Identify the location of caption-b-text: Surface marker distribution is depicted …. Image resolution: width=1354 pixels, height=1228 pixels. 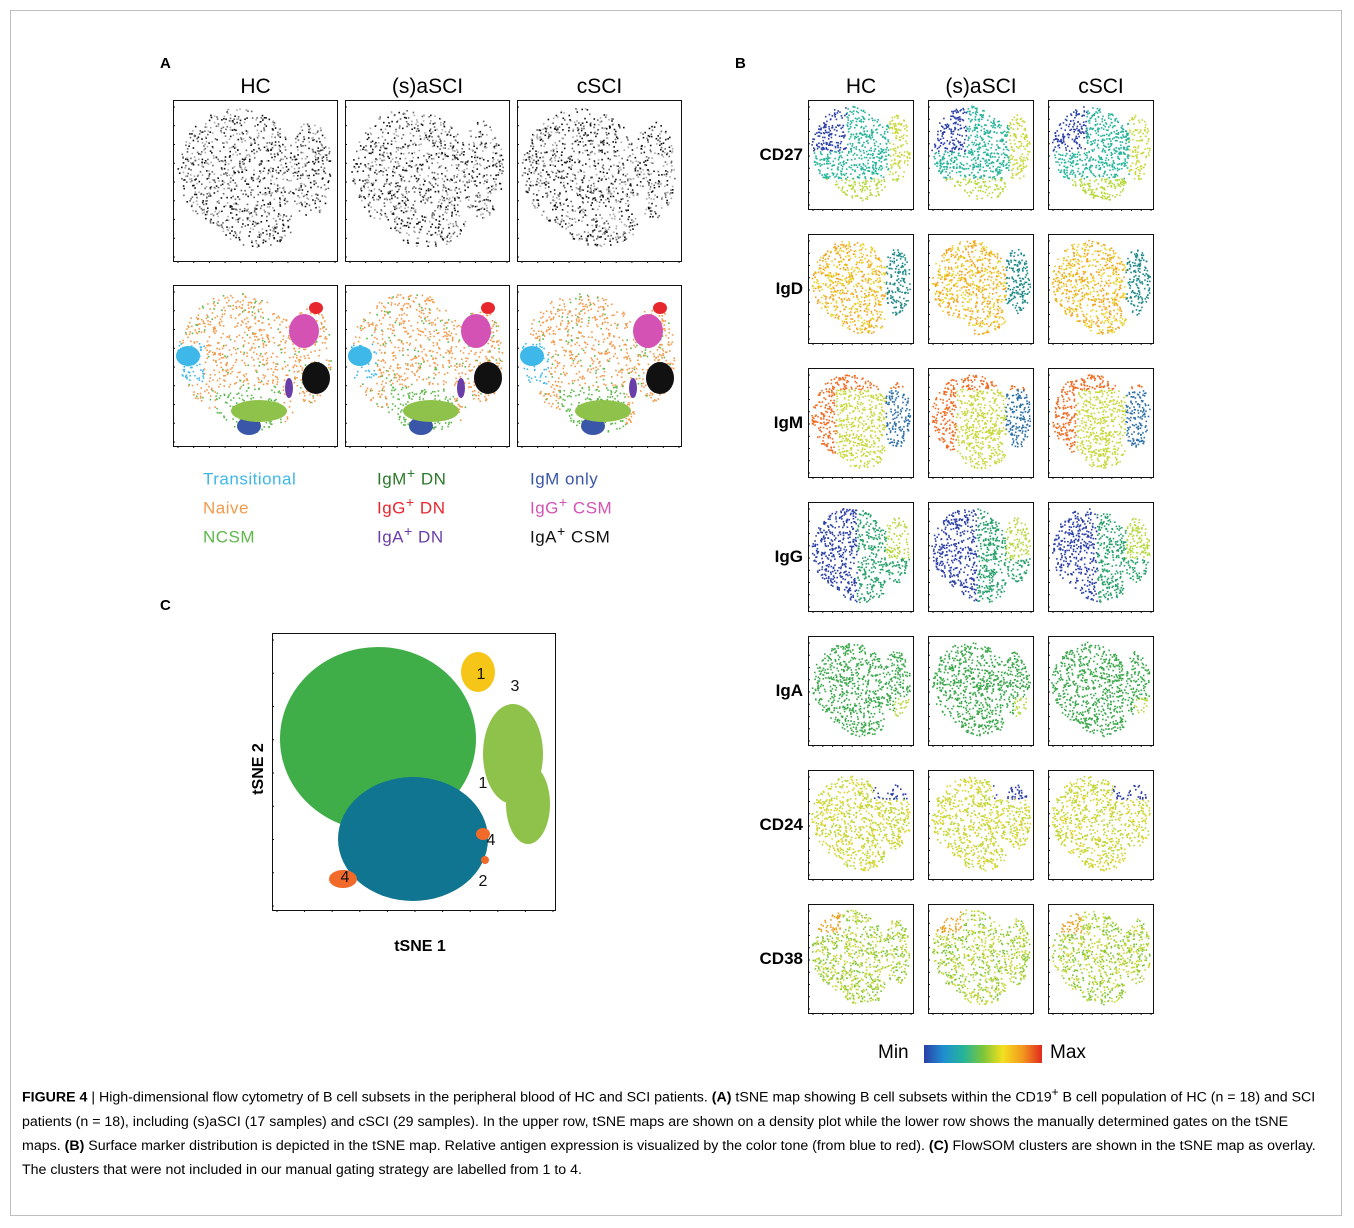
(504, 1146).